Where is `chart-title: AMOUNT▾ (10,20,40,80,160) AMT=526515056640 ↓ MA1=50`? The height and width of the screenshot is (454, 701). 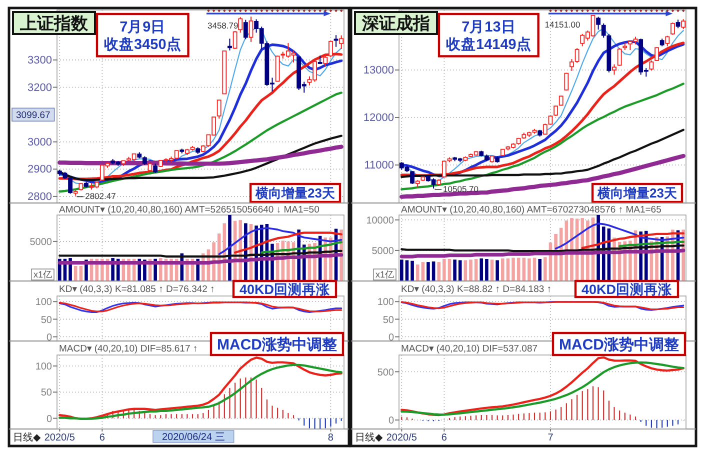 chart-title: AMOUNT▾ (10,20,40,80,160) AMT=526515056640 ↓ MA1=50 is located at coordinates (189, 210).